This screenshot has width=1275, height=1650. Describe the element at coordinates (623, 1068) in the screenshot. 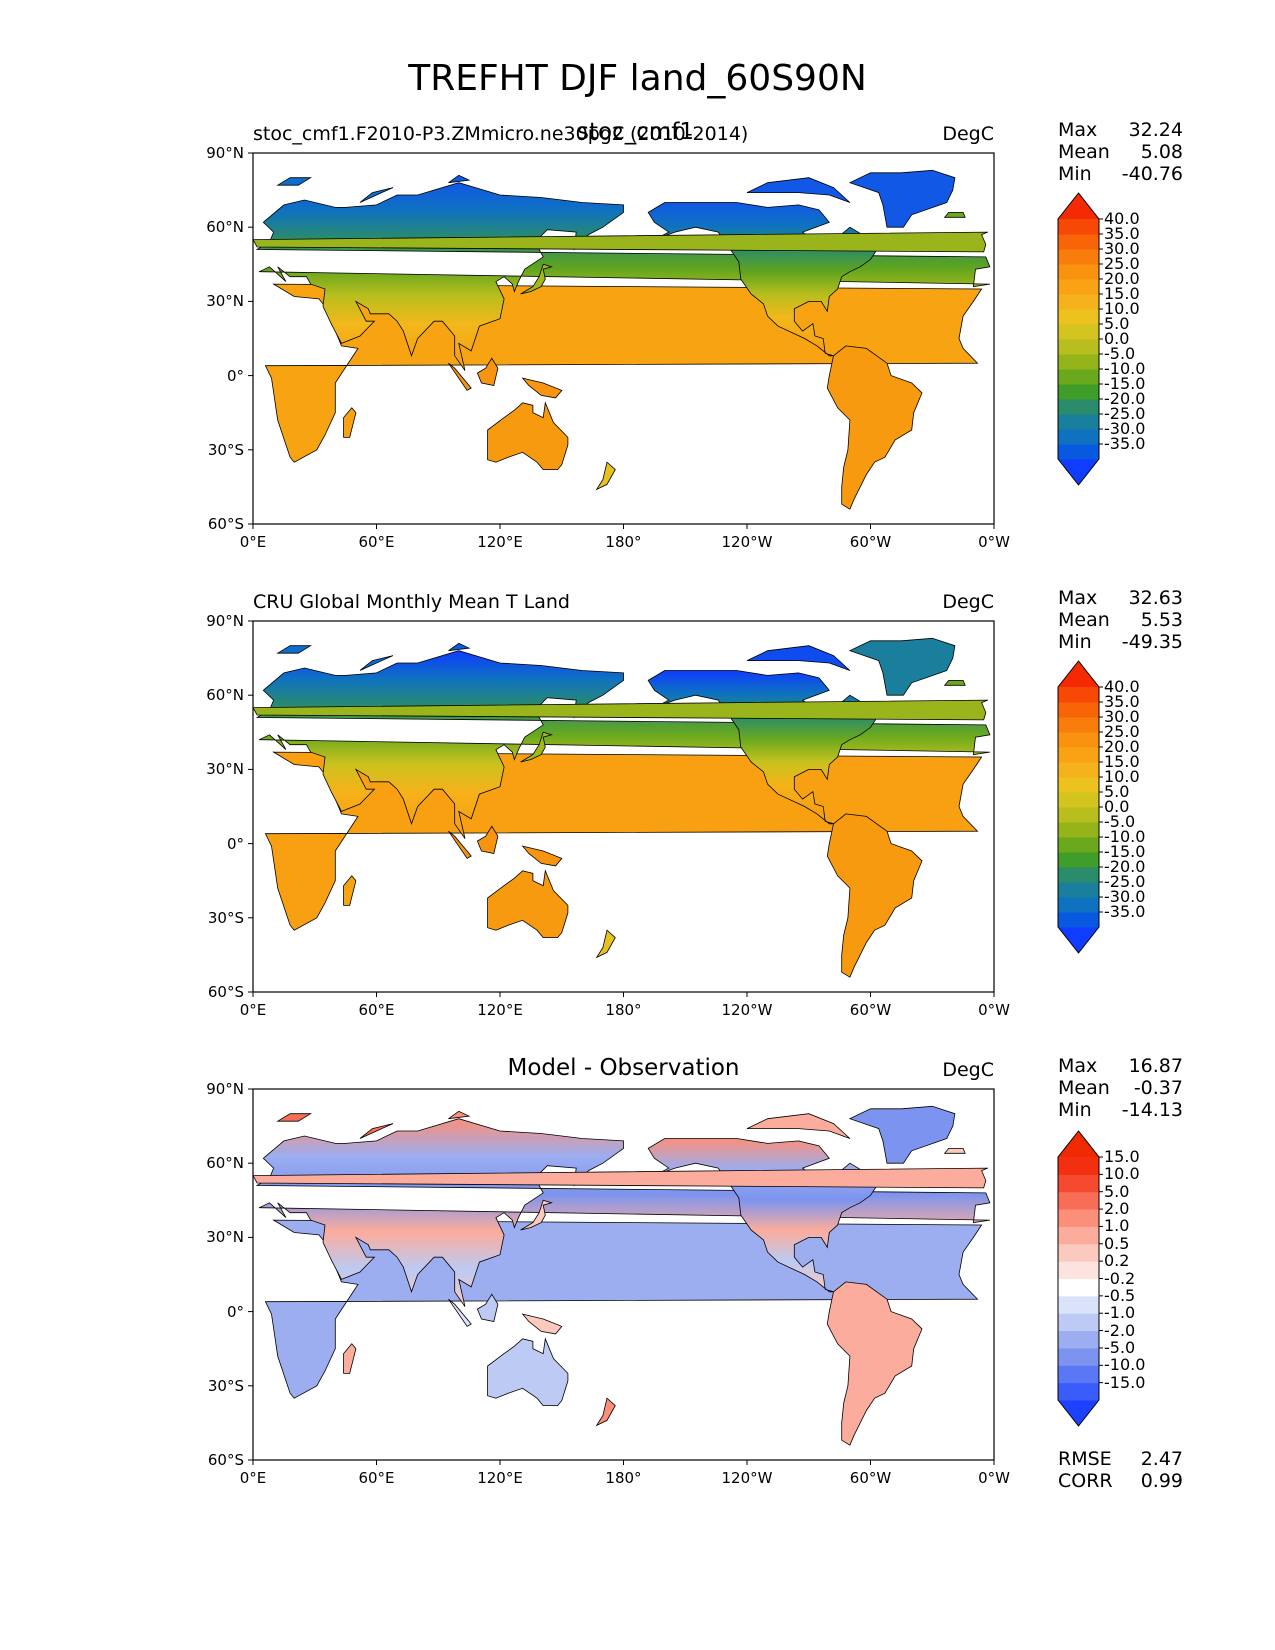

I see `panel-center-title: Model - Observation` at that location.